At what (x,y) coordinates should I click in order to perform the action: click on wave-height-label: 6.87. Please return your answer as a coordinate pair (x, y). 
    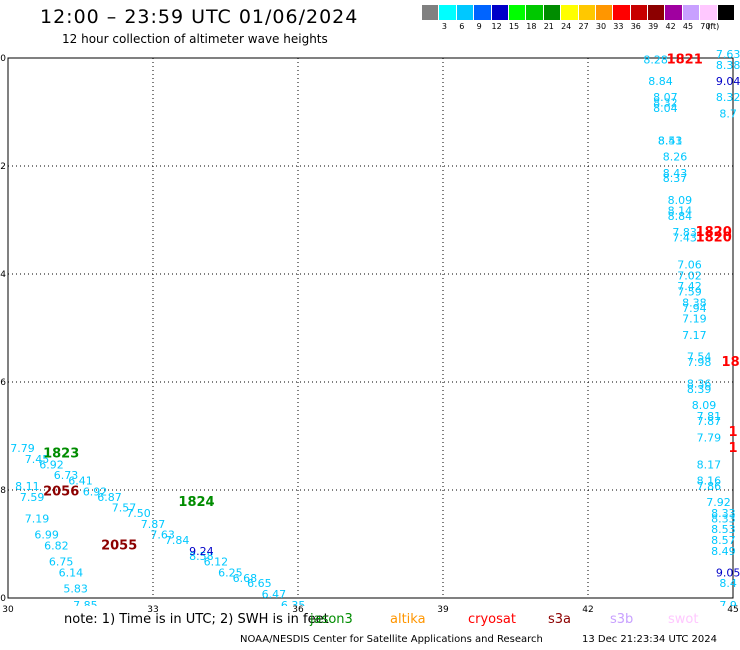
    Looking at the image, I should click on (109, 497).